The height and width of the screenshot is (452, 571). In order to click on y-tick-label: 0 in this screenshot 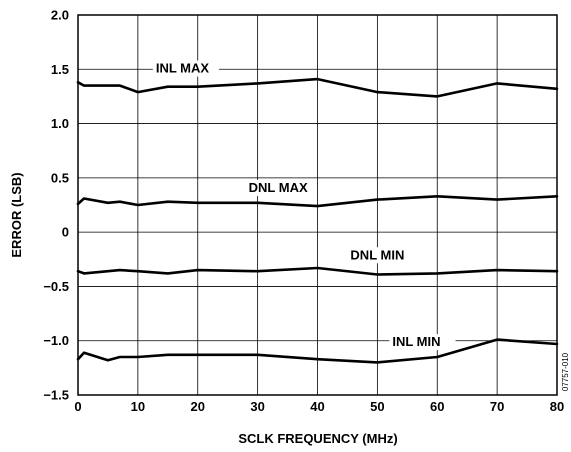, I will do `click(65, 232)`.